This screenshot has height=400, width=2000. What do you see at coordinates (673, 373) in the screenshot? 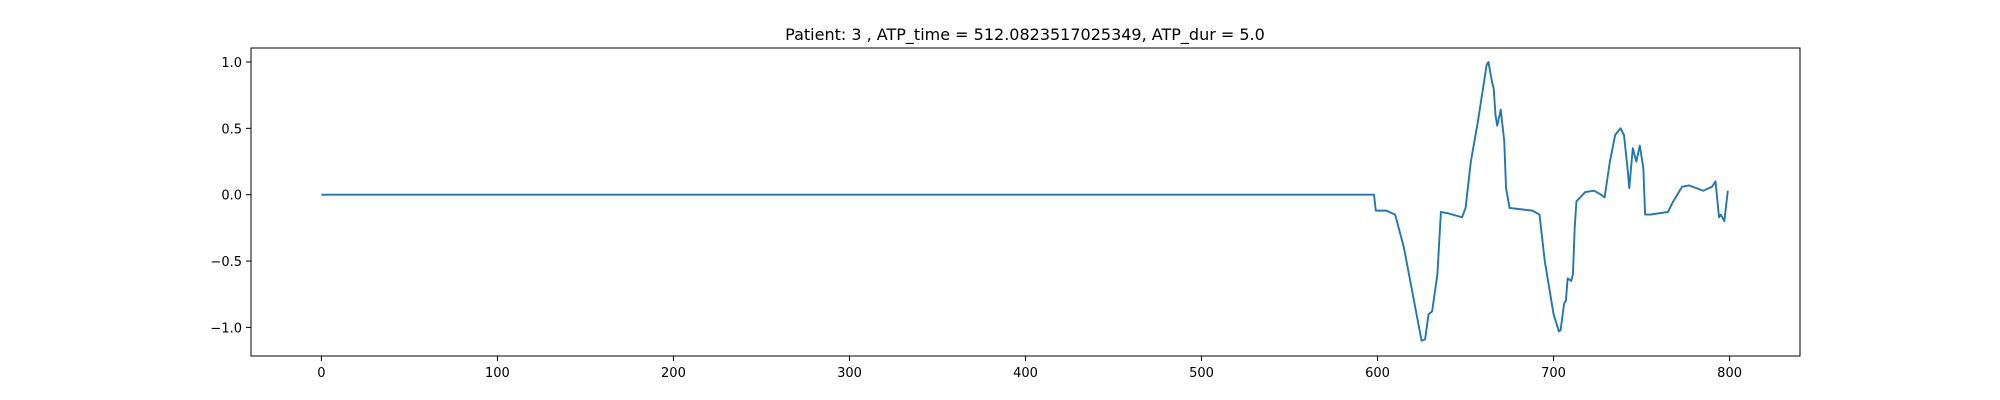
I see `x-tick-label: 200` at bounding box center [673, 373].